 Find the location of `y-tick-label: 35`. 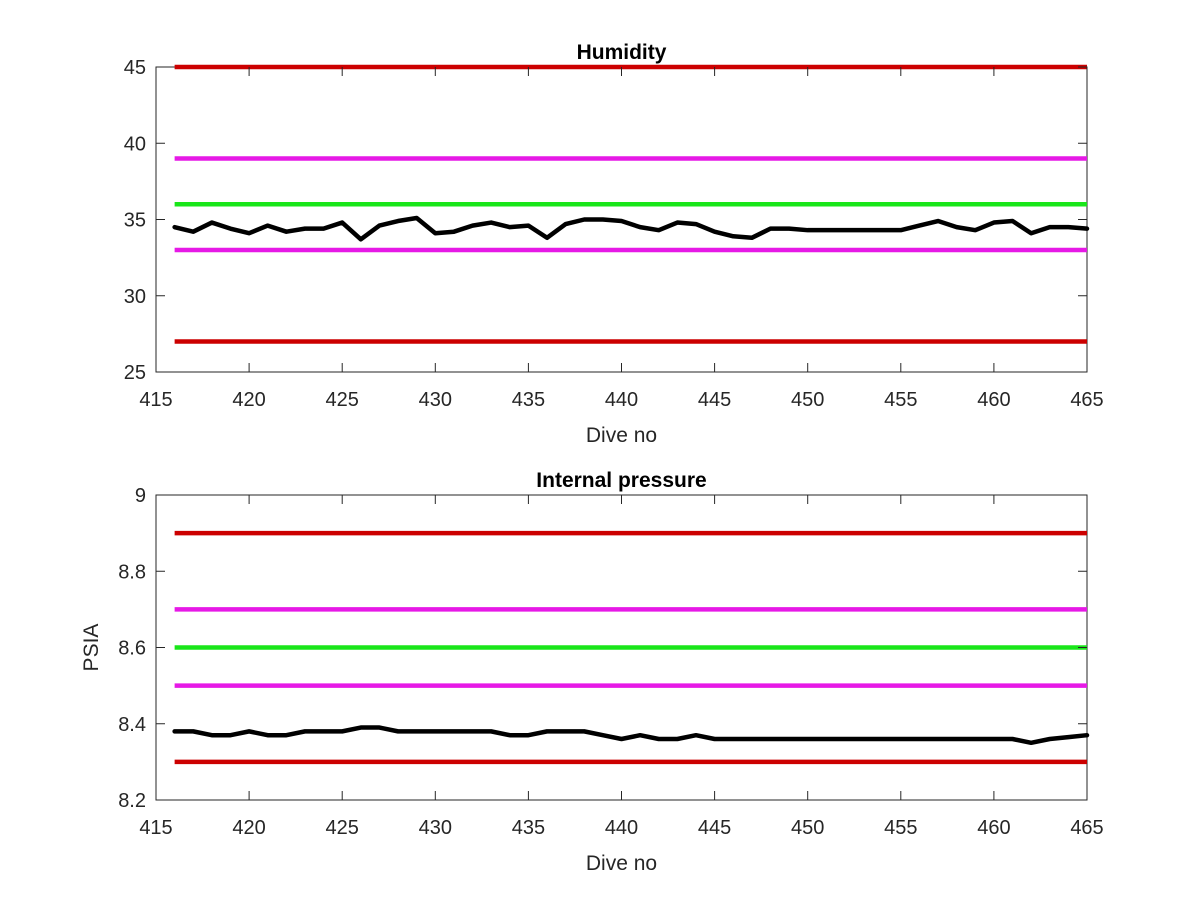

y-tick-label: 35 is located at coordinates (135, 221).